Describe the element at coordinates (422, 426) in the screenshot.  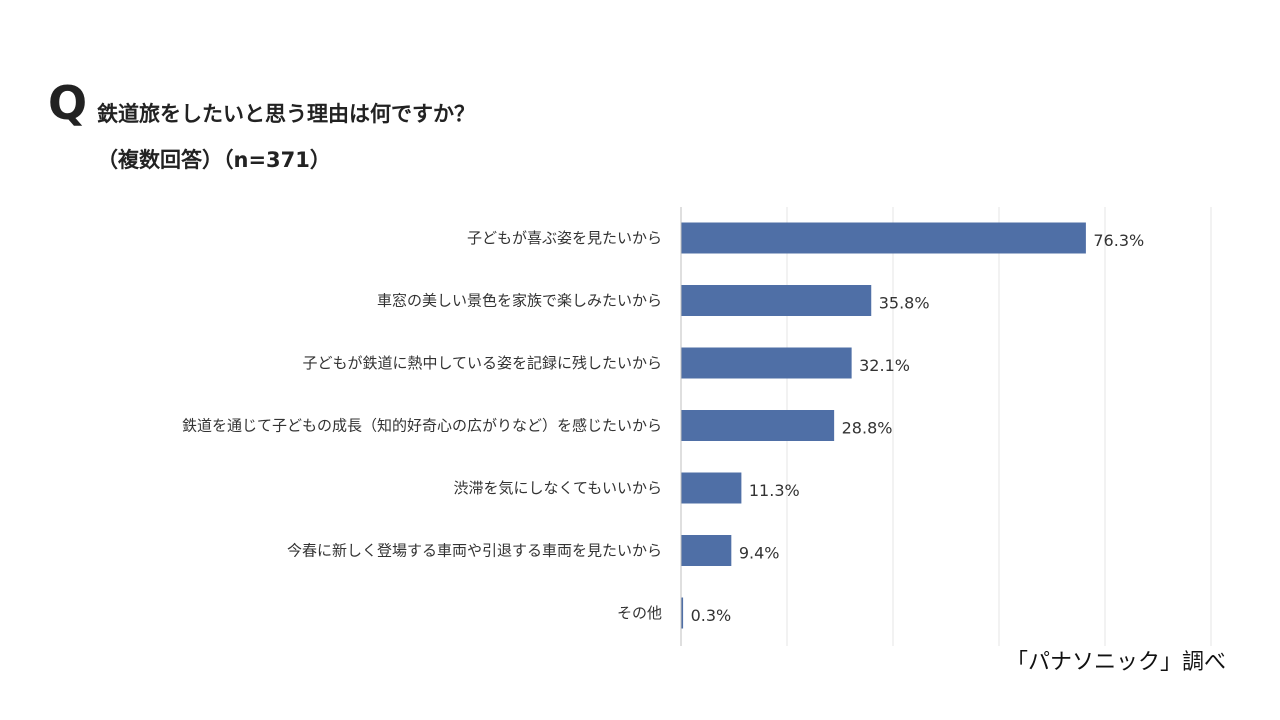
I see `category-label: 鉄道を通じて子どもの成長（知的好奇心の広がりなど）を感じたいから` at that location.